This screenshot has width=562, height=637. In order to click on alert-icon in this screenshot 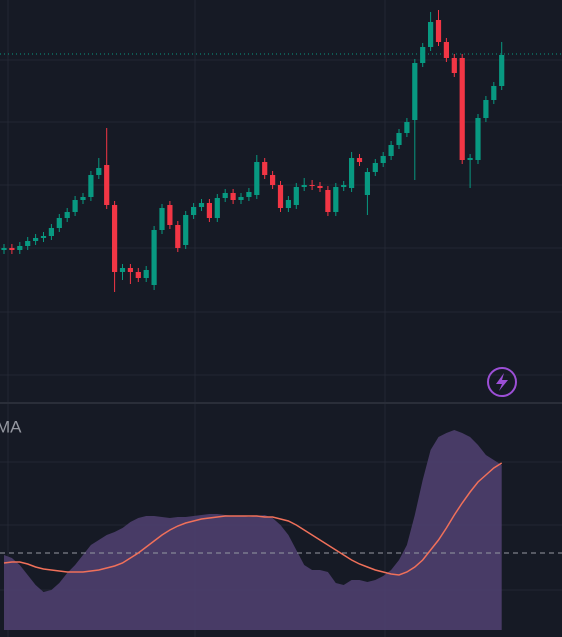, I will do `click(502, 382)`.